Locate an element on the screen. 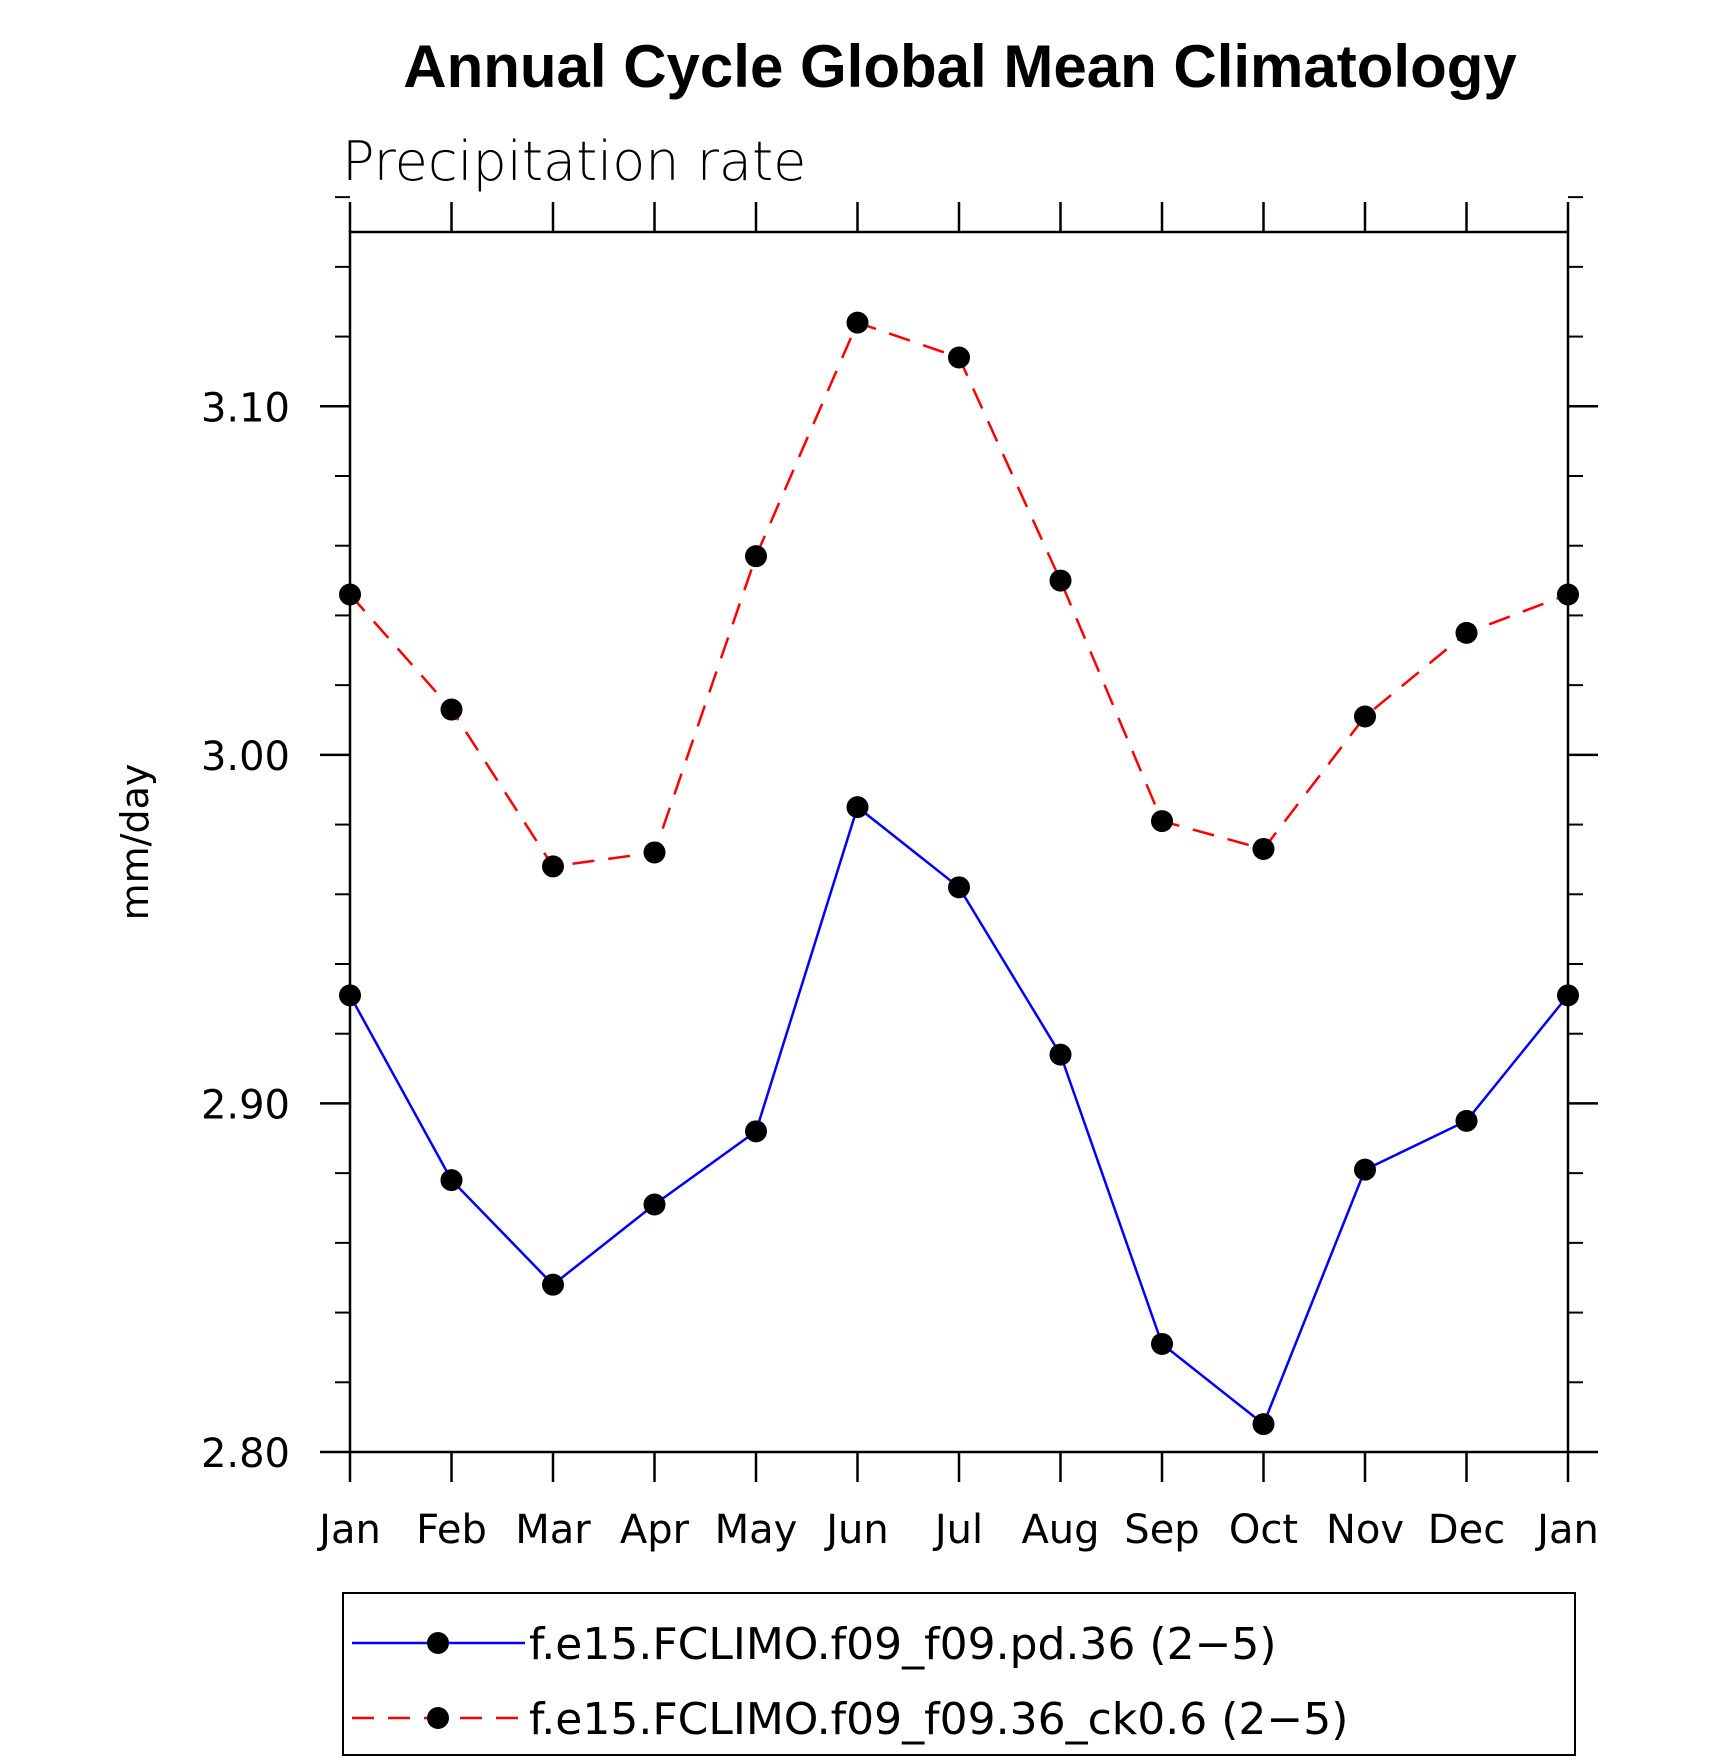 The height and width of the screenshot is (1762, 1710). legend-label-2: f.e15.FCLIMO.f09_f09.36_ck0.6 (2−5) is located at coordinates (938, 1719).